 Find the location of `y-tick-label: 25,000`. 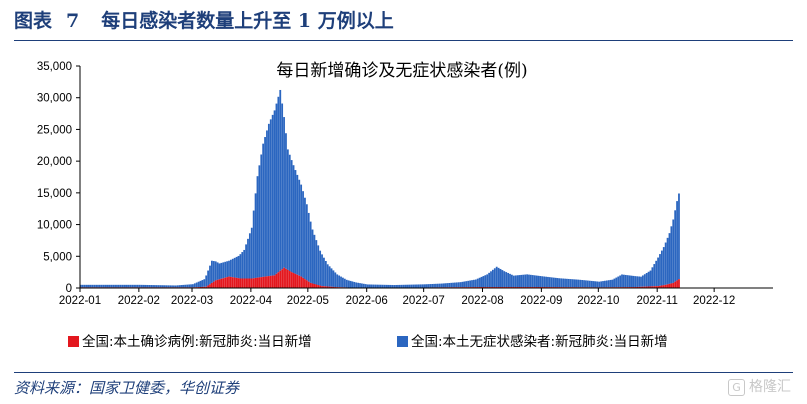

y-tick-label: 25,000 is located at coordinates (54, 130).